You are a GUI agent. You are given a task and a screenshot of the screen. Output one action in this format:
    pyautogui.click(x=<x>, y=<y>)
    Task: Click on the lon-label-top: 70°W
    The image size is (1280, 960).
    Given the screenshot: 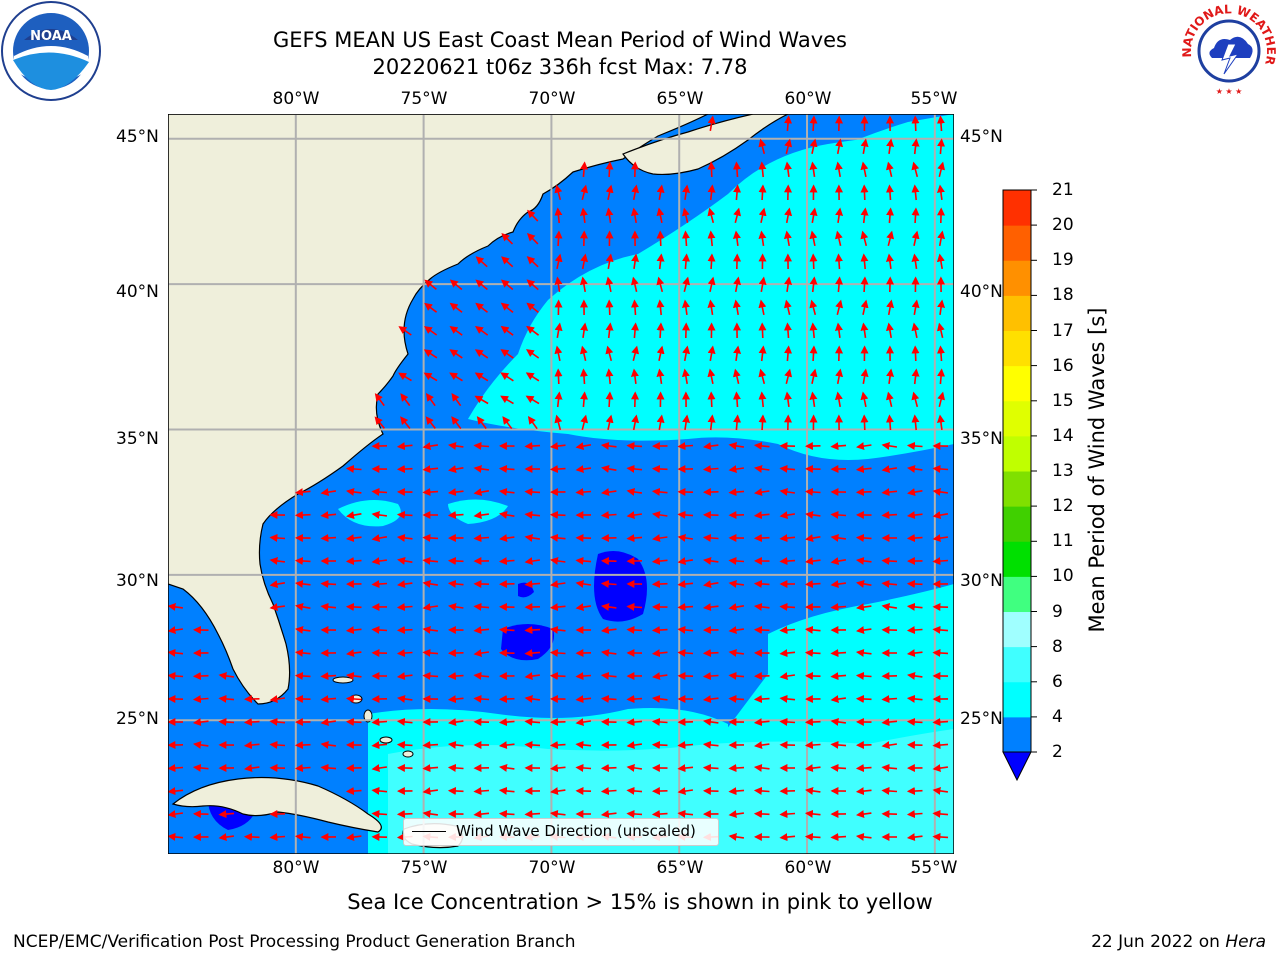 What is the action you would take?
    pyautogui.click(x=552, y=99)
    